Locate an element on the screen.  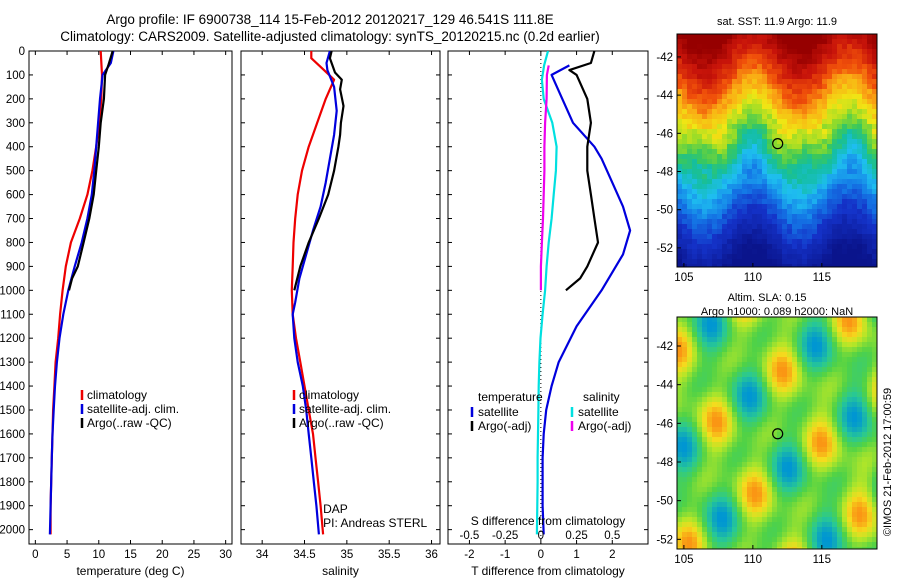
s-tick-label: -0.5 is located at coordinates (470, 536).